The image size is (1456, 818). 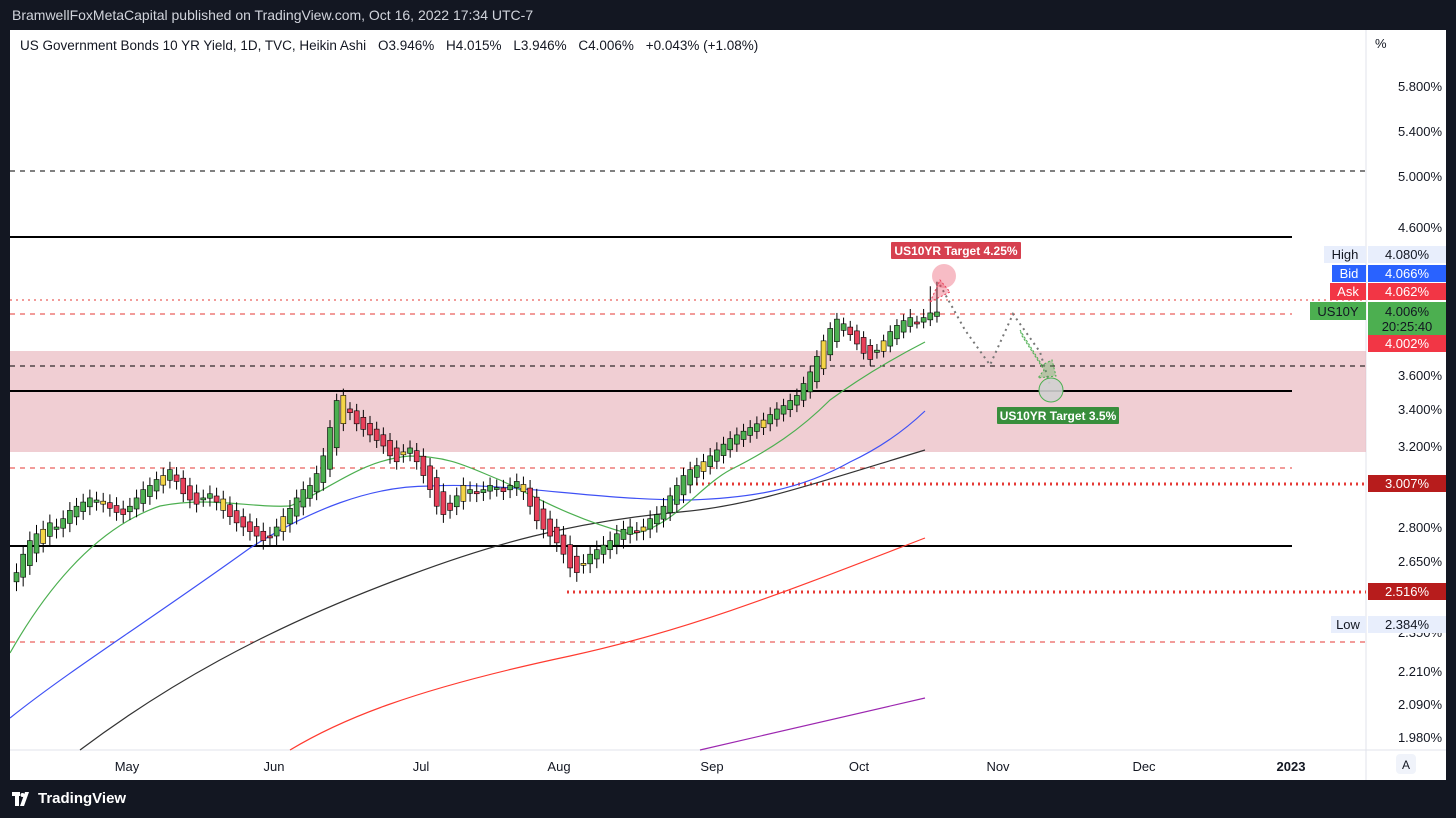 I want to click on time-axis-ticks: May Jun Jul Aug Sep Oct Nov Dec 2023, so click(x=710, y=766).